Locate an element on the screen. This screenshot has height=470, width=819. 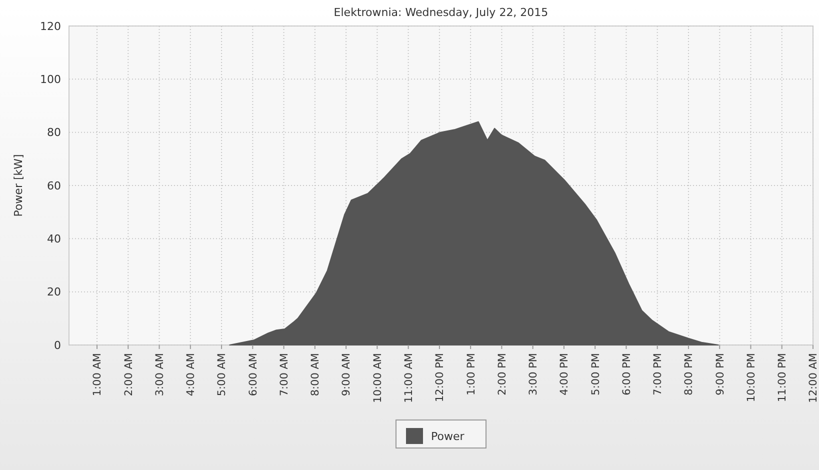
x-tick-label: 2:00 AM is located at coordinates (128, 374).